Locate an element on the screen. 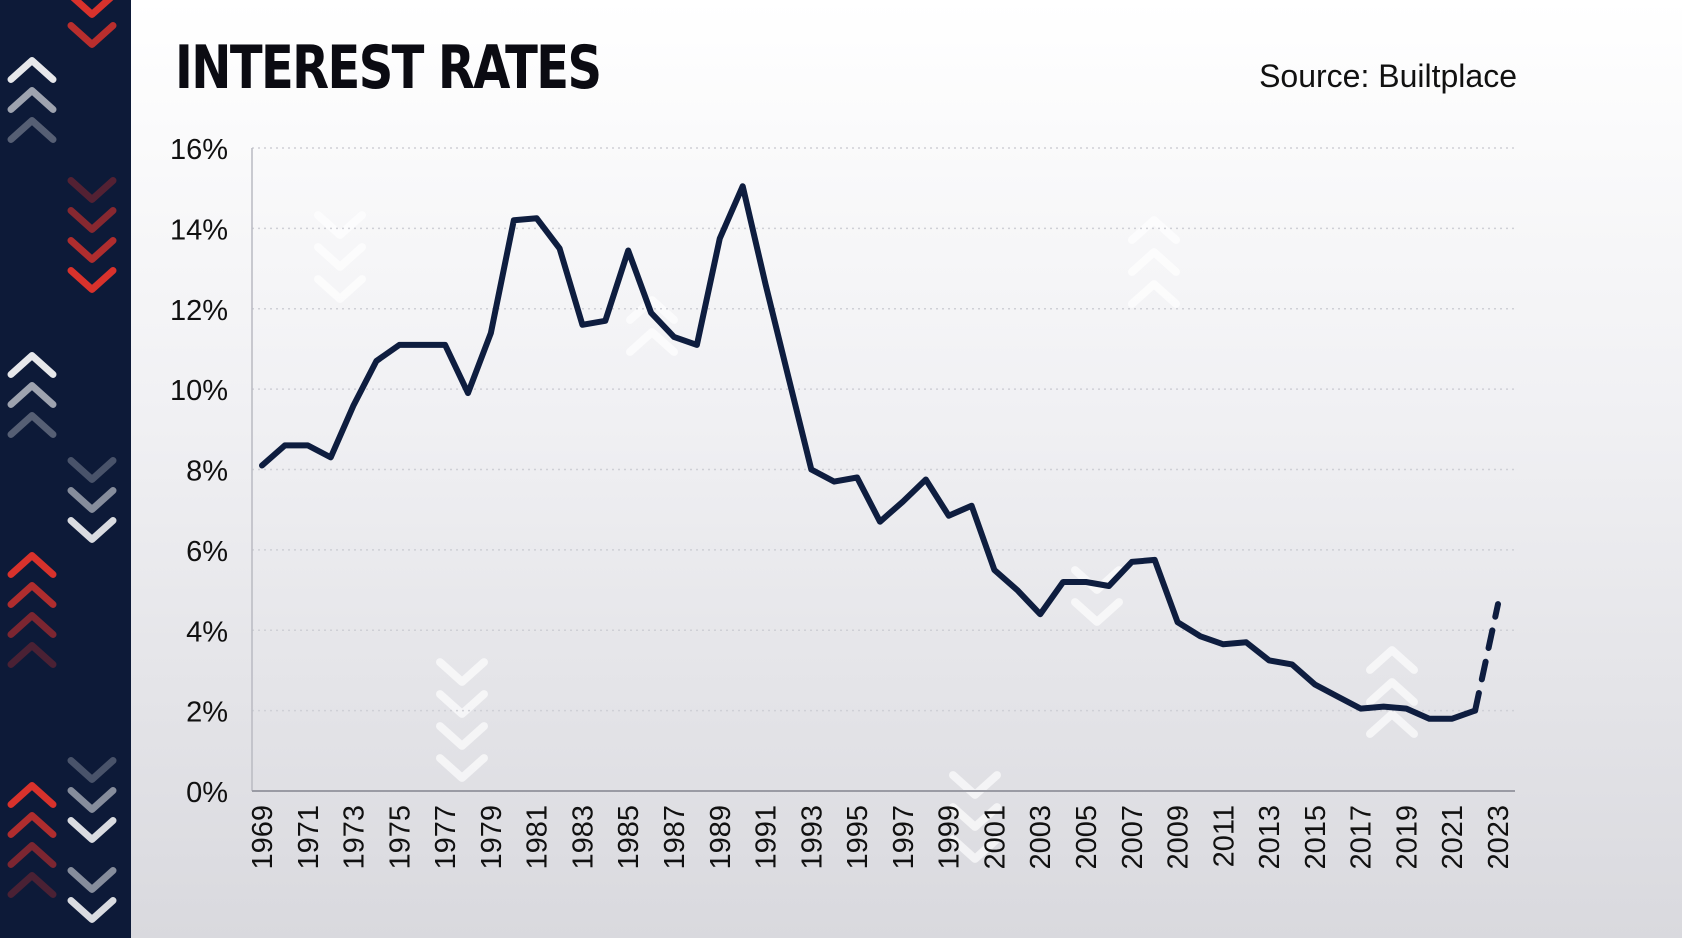 The width and height of the screenshot is (1682, 938). y-axis-ticks: 0% 2% 4% 6% 8% 10% 12% 14% 16% is located at coordinates (199, 471).